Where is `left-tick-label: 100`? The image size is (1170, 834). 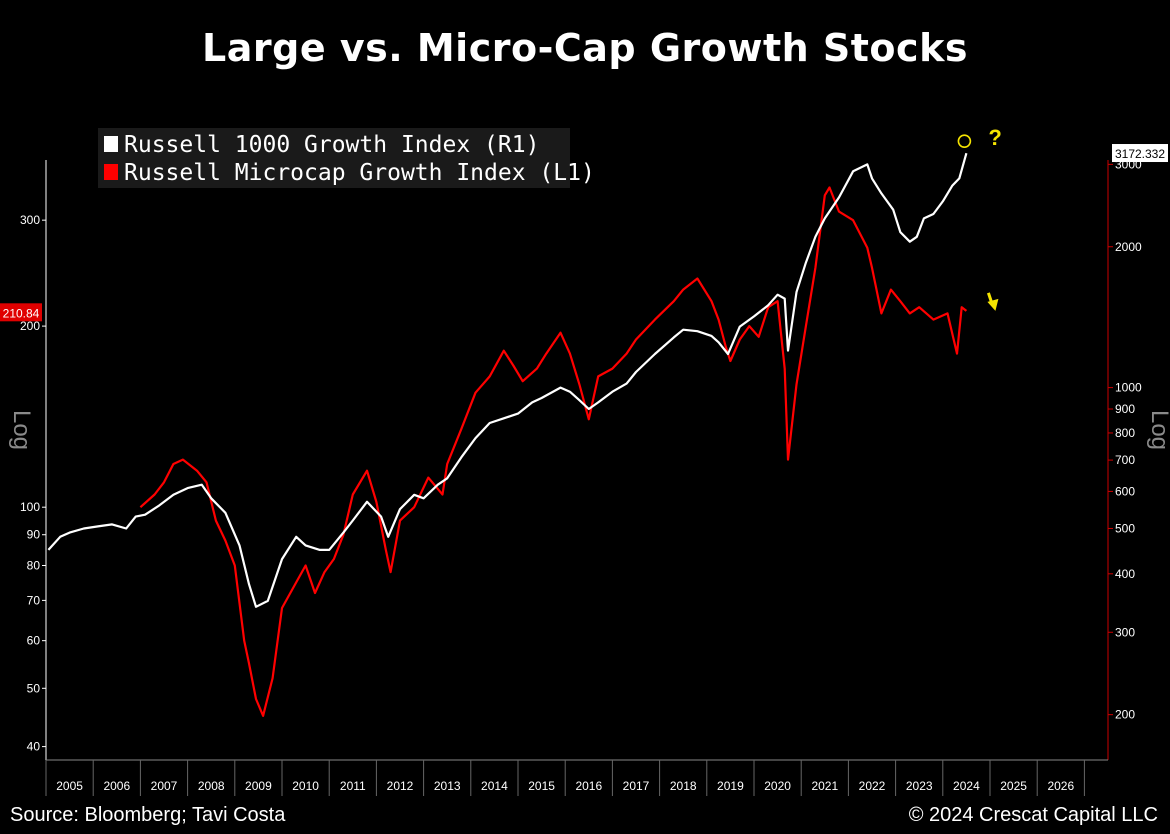
left-tick-label: 100 is located at coordinates (30, 507).